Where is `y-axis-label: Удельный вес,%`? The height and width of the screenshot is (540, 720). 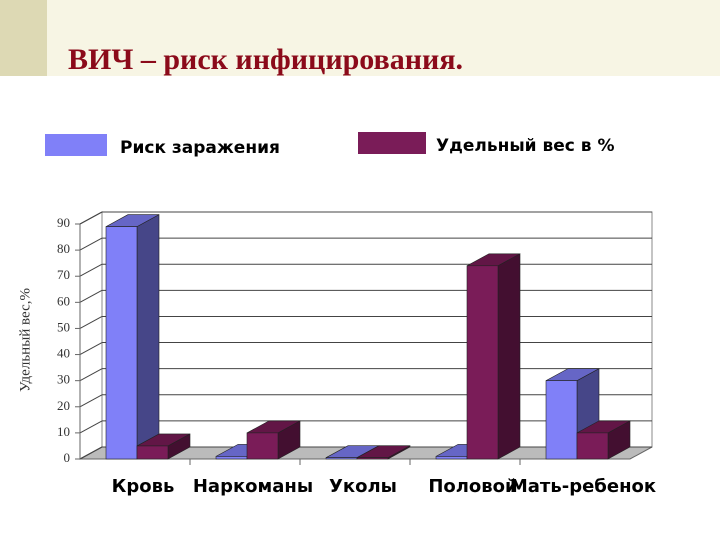
y-axis-label: Удельный вес,% is located at coordinates (25, 340).